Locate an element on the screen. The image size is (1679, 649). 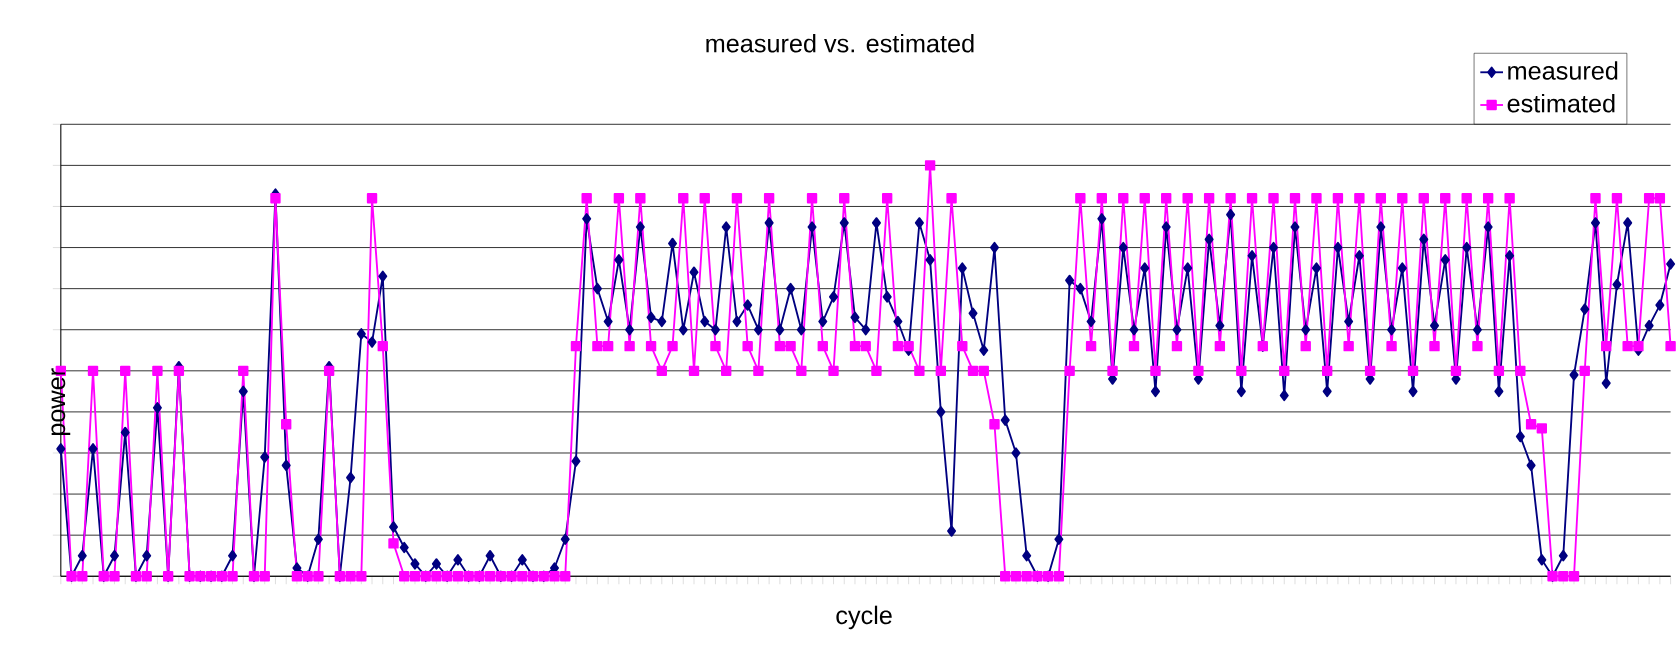
x-axis-title: cycle is located at coordinates (864, 617).